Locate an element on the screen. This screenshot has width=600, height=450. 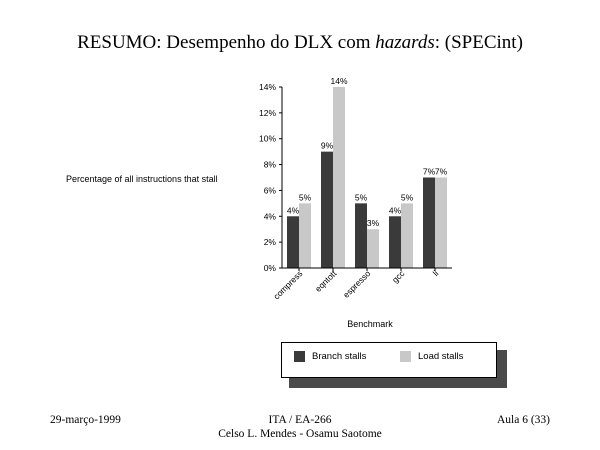
legend: Branch stalls Load stalls is located at coordinates (389, 360).